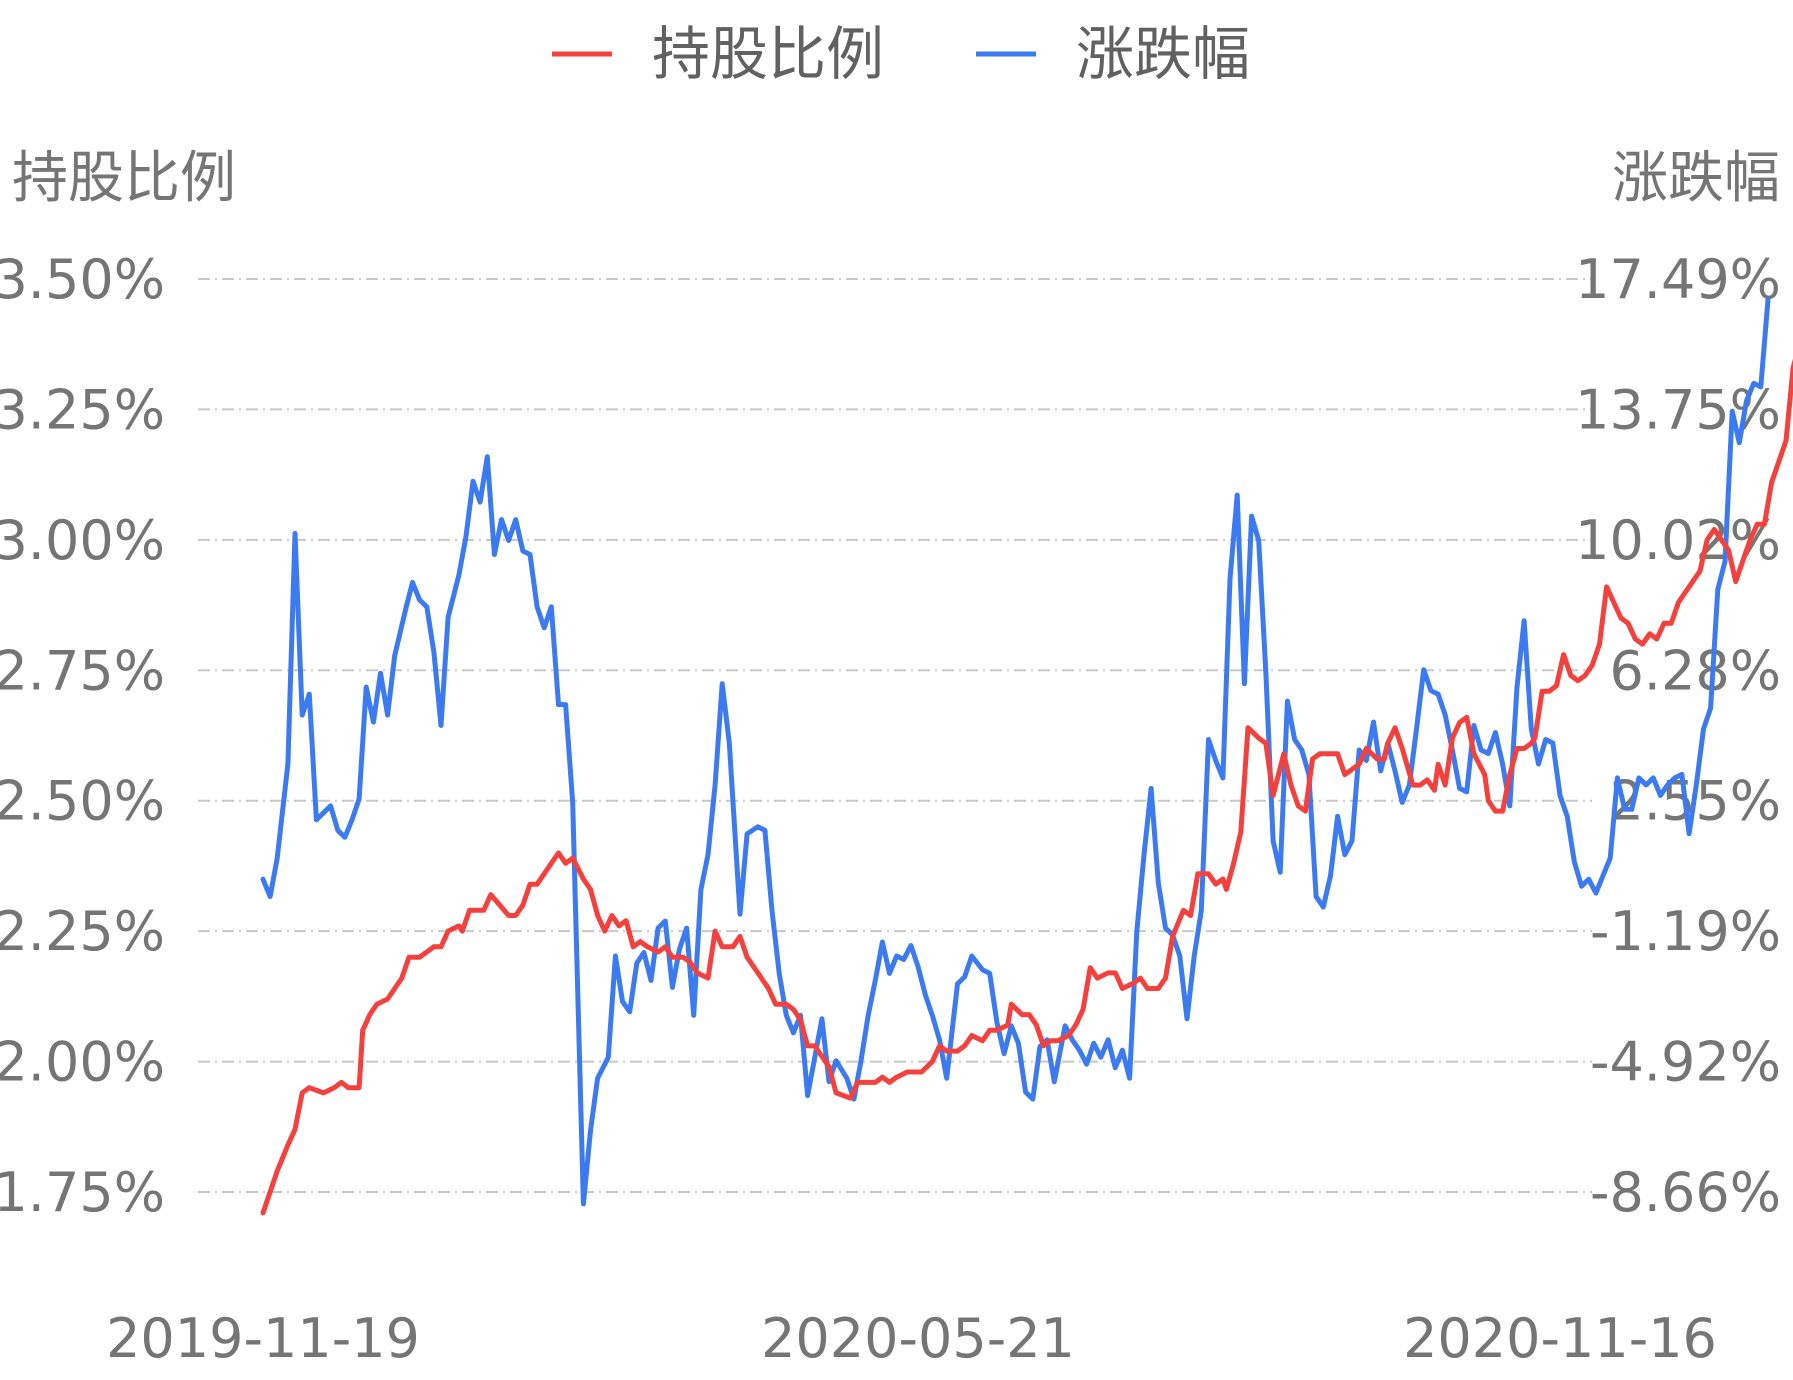 The width and height of the screenshot is (1793, 1380). I want to click on right-tick-label: -8.66%, so click(1685, 1192).